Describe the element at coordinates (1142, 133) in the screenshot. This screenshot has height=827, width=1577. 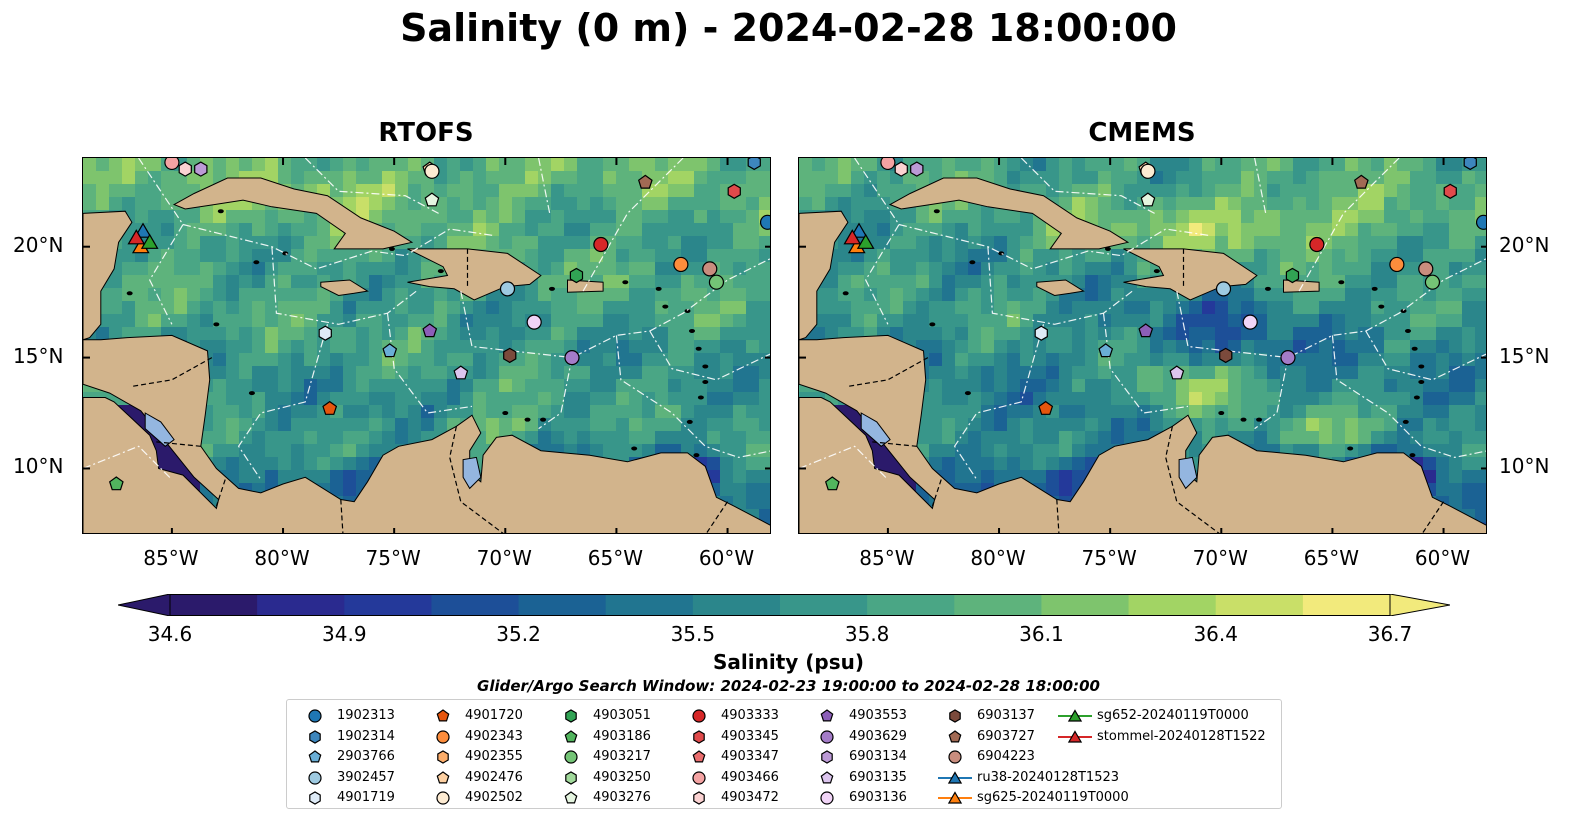
I see `panel-title-cmems: CMEMS` at that location.